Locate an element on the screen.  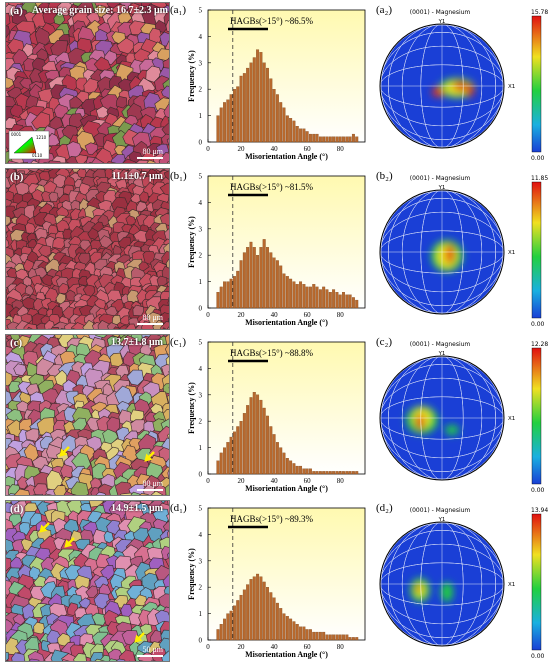
y-axis-marker: Y1 is located at coordinates (442, 188).